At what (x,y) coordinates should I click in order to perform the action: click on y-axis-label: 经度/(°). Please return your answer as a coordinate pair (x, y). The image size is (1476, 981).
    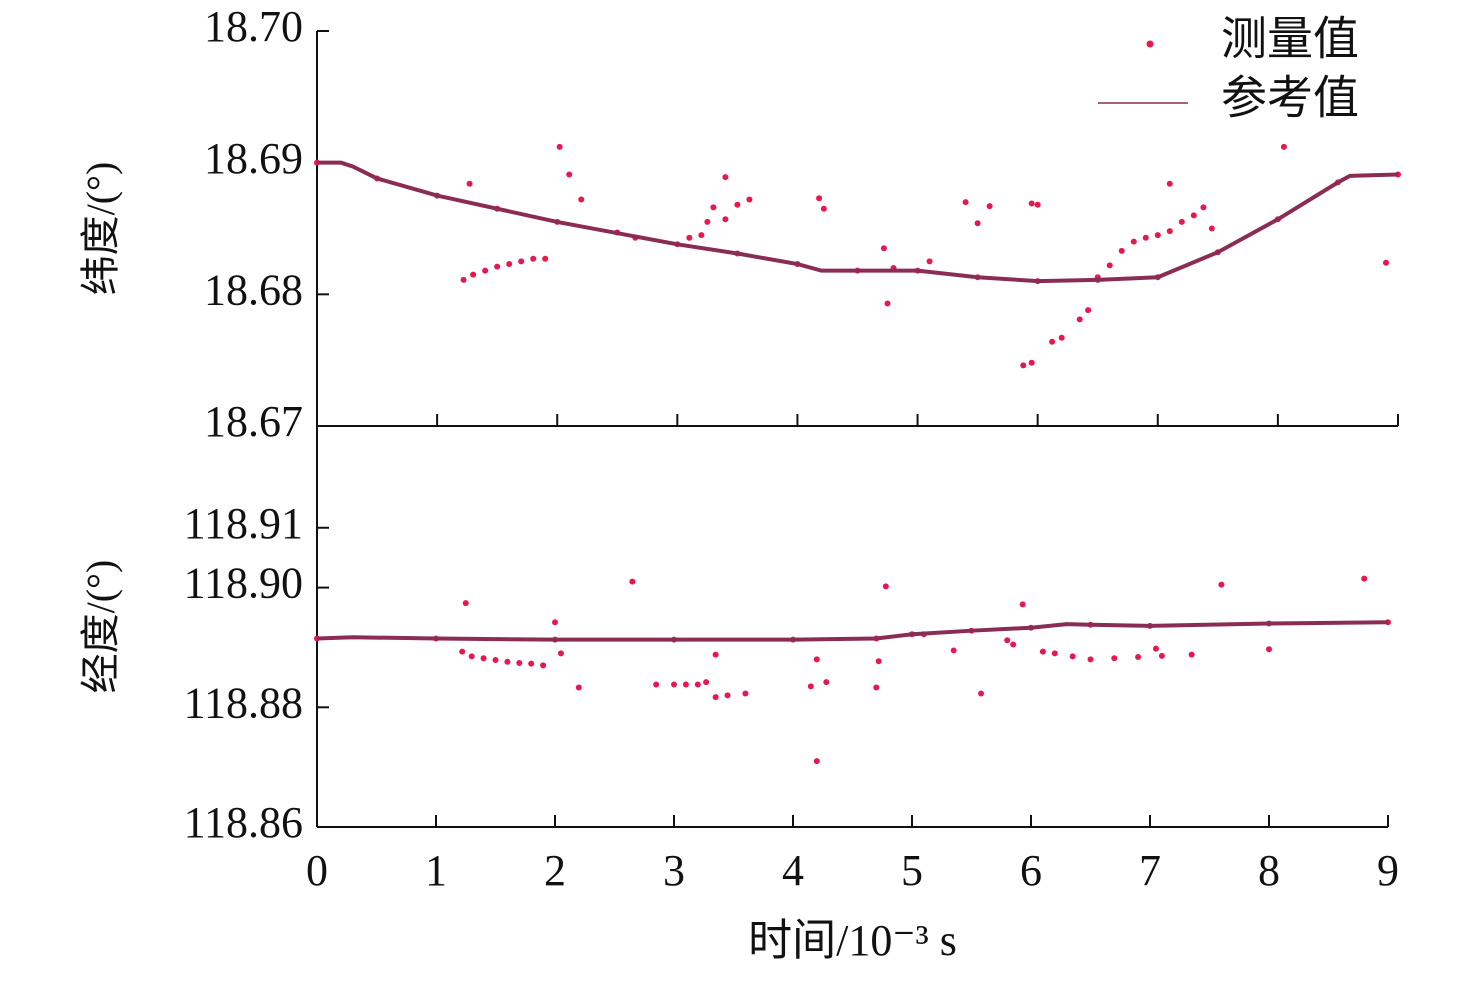
    Looking at the image, I should click on (100, 627).